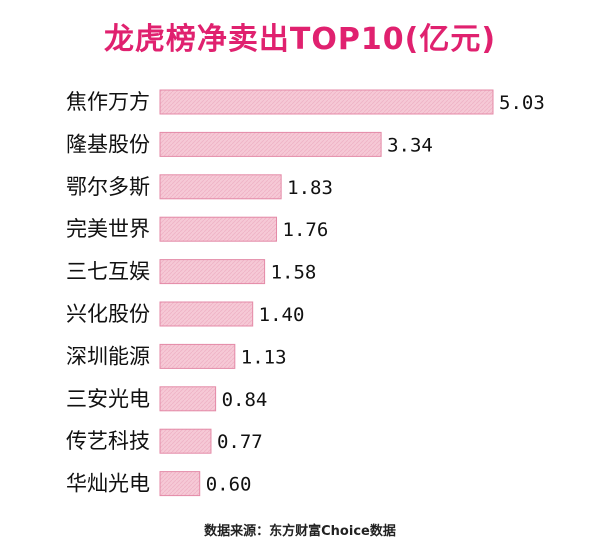  I want to click on category-label: 完美世界, so click(108, 229).